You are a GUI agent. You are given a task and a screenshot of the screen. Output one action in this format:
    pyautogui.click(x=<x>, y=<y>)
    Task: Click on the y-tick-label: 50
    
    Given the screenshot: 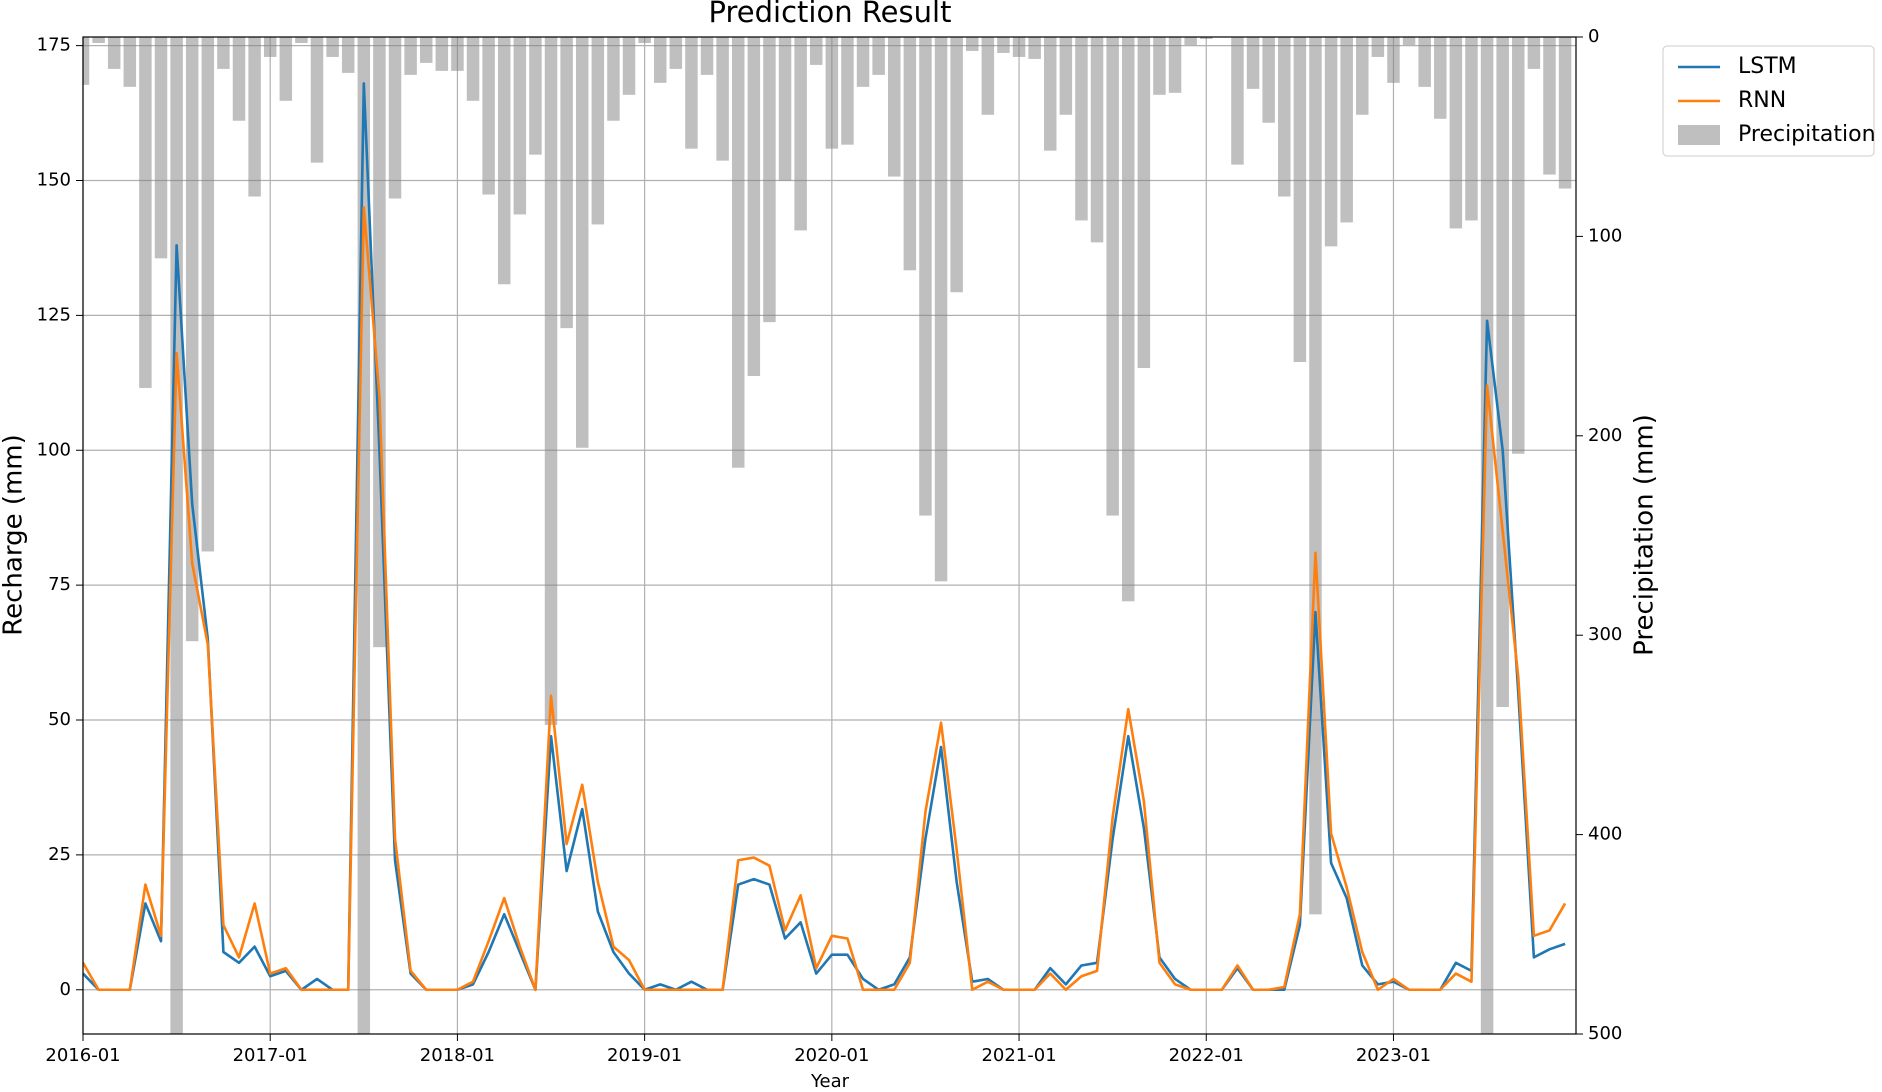 What is the action you would take?
    pyautogui.click(x=59, y=719)
    